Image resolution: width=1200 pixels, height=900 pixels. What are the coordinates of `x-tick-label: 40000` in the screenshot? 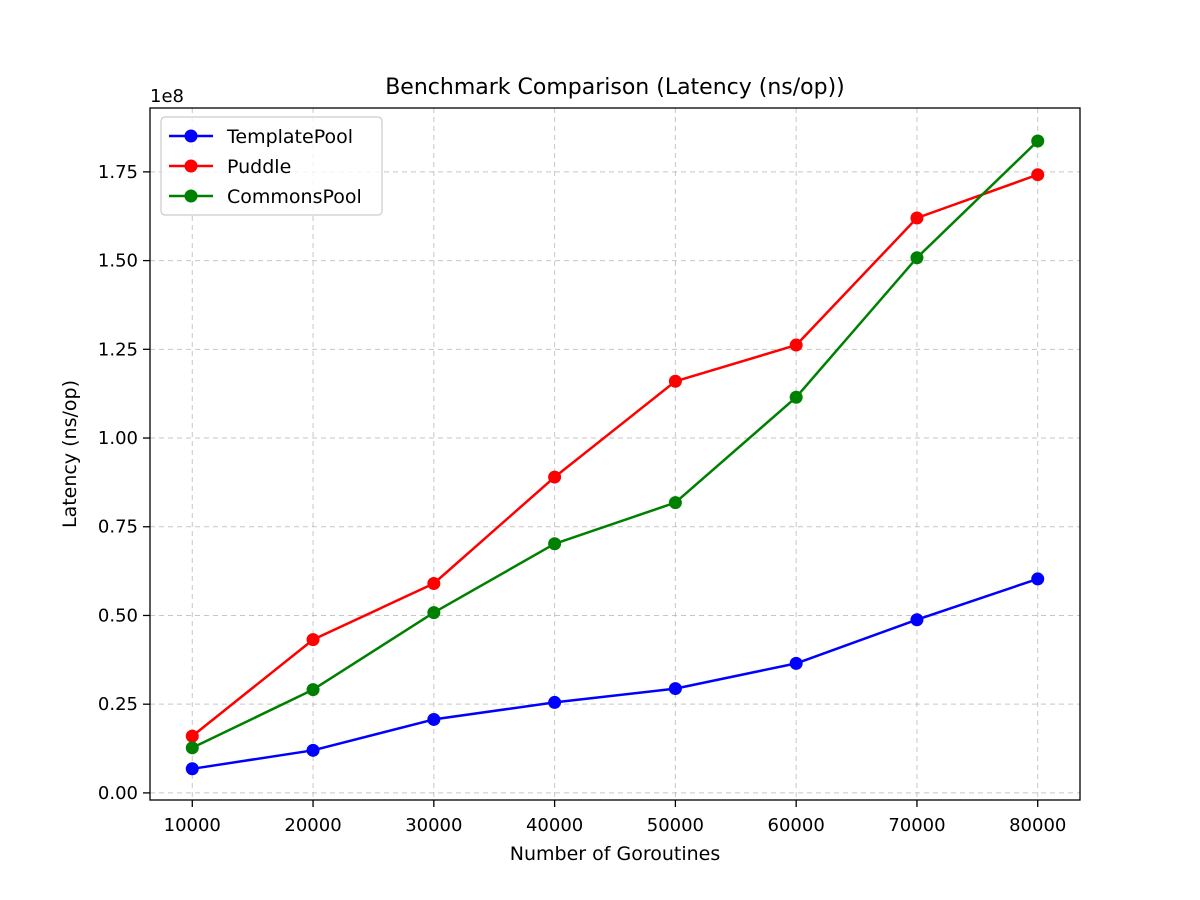 It's located at (554, 825).